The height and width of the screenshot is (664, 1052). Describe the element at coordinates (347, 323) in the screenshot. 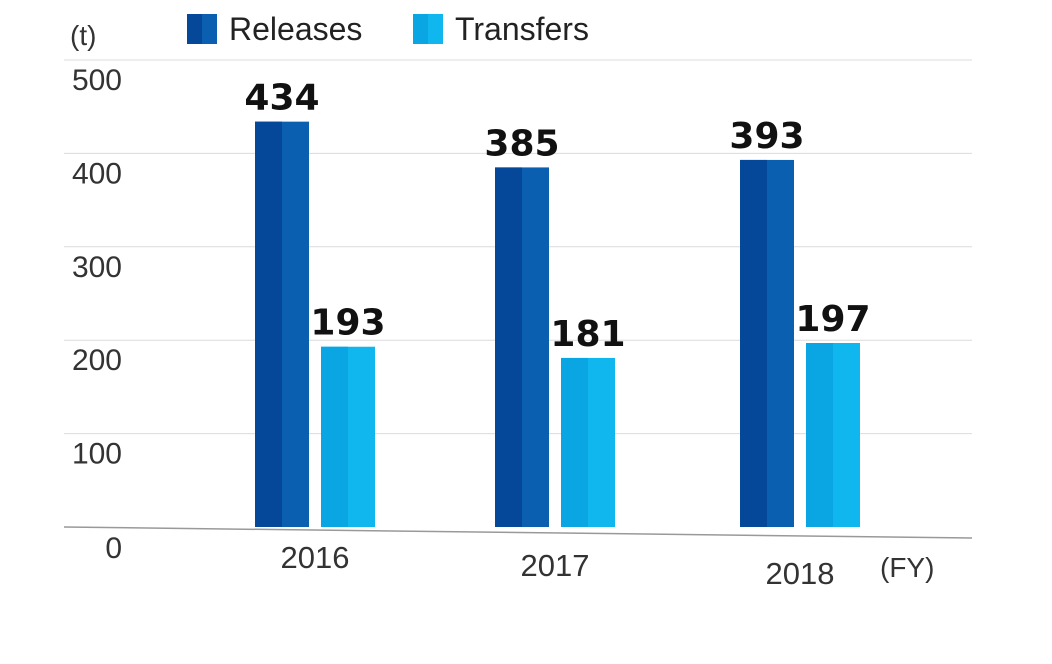

I see `value-label-transfers-2016: 193` at that location.